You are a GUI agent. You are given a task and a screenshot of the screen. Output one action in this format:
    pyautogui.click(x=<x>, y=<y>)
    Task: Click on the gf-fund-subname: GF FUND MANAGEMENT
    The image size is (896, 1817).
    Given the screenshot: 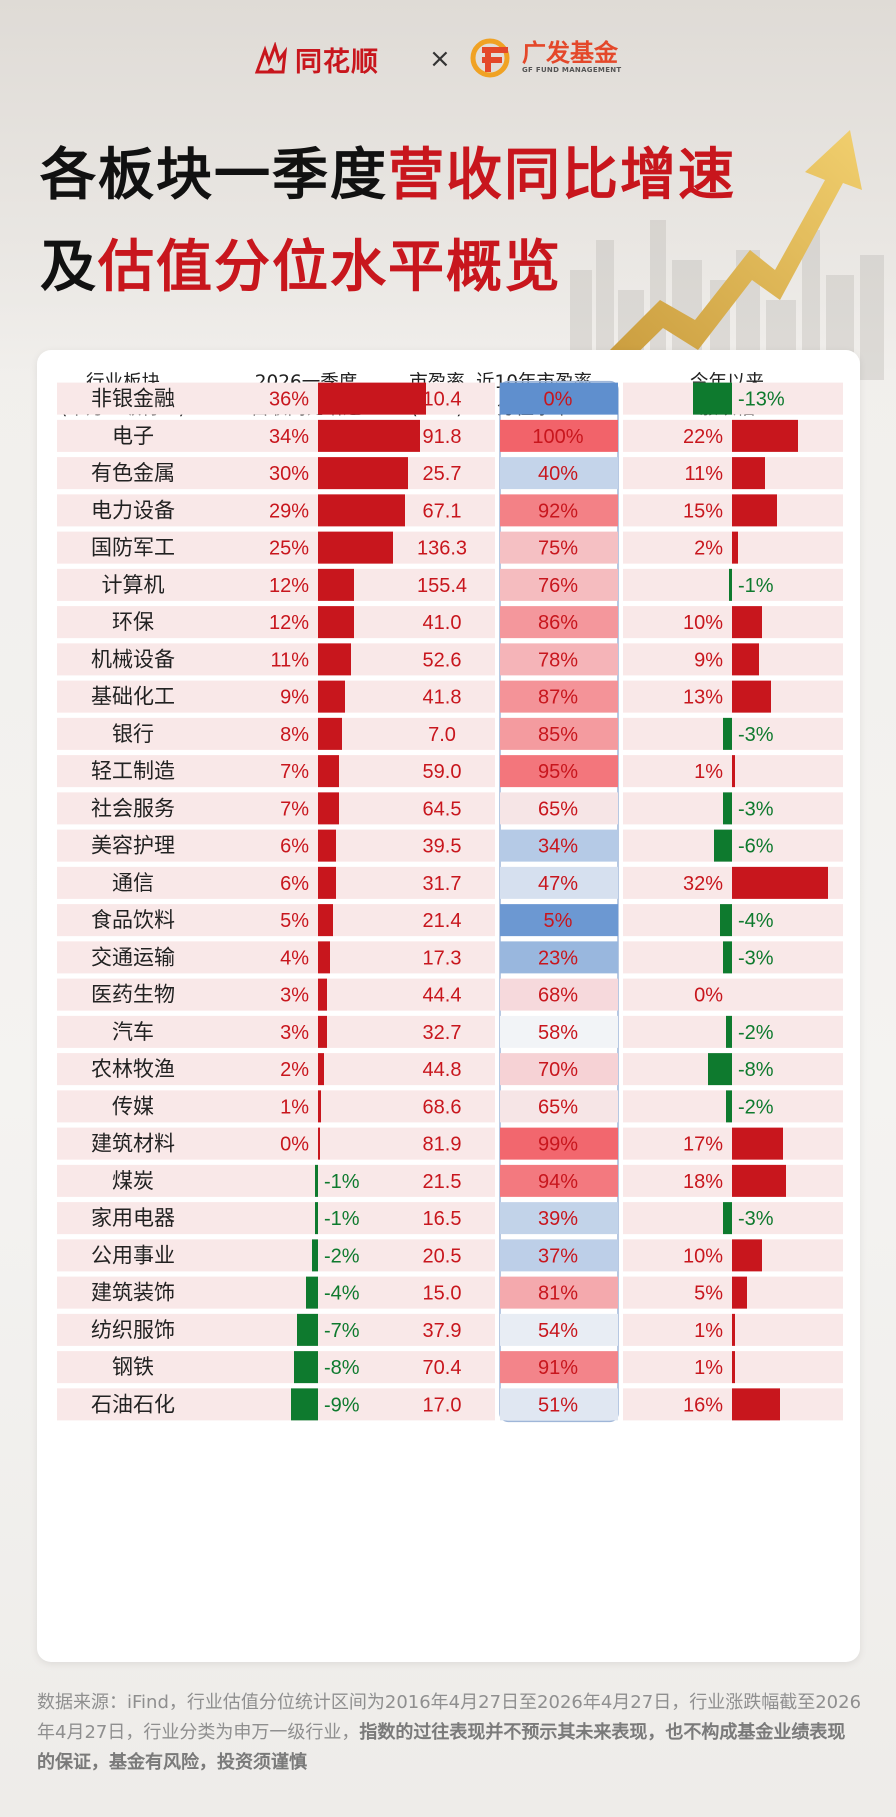 What is the action you would take?
    pyautogui.click(x=572, y=70)
    